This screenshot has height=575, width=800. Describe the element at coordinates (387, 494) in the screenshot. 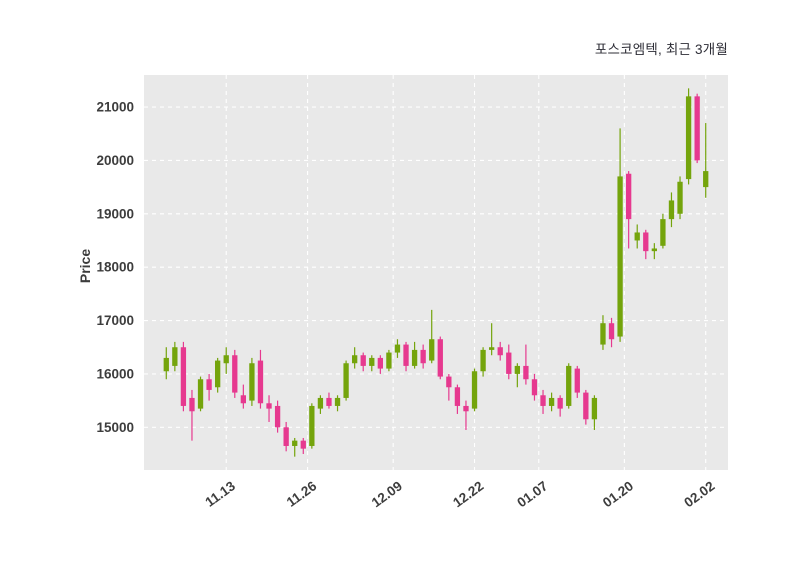

I see `x-tick-label: 12.09` at that location.